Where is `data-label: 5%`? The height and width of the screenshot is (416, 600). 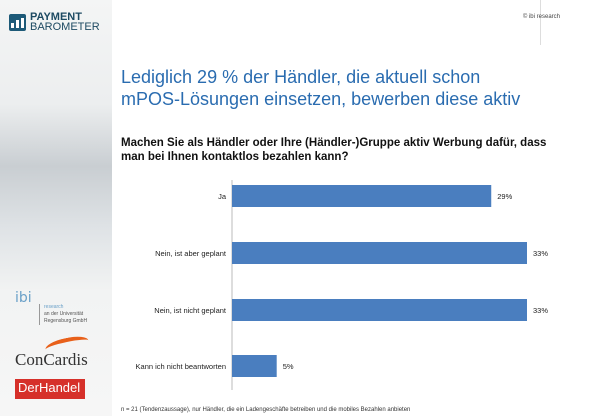 data-label: 5% is located at coordinates (288, 366).